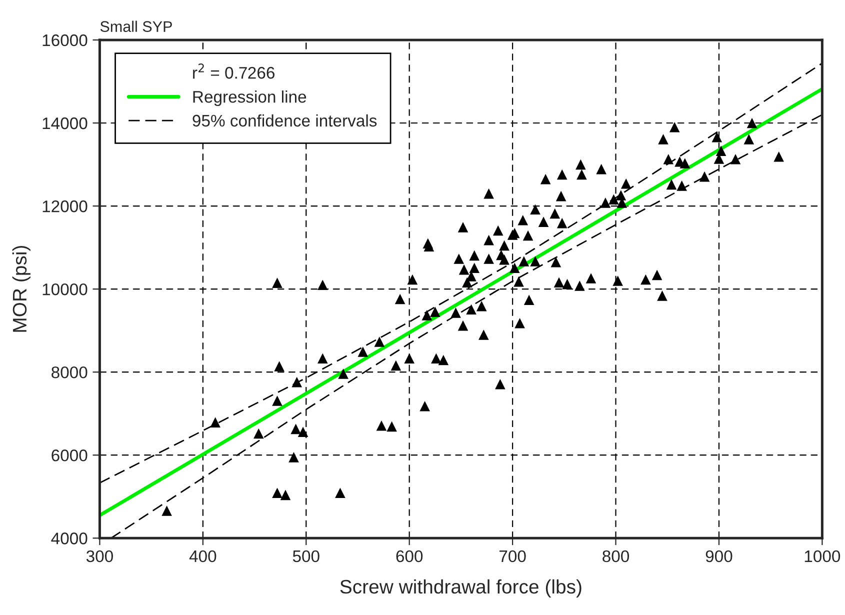 The image size is (845, 615). What do you see at coordinates (70, 372) in the screenshot?
I see `y-tick-label: 8000` at bounding box center [70, 372].